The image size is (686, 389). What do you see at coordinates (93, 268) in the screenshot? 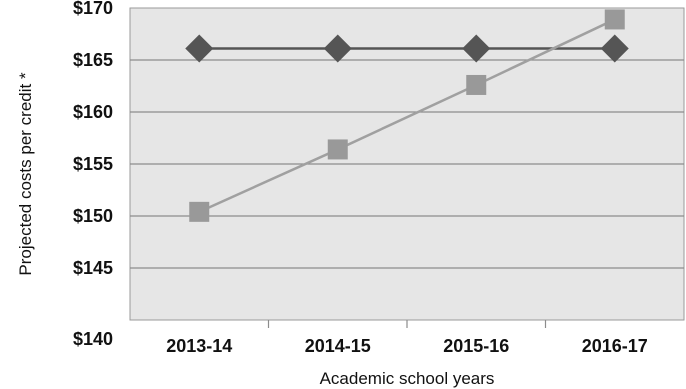
I see `y-tick-label: $145` at bounding box center [93, 268].